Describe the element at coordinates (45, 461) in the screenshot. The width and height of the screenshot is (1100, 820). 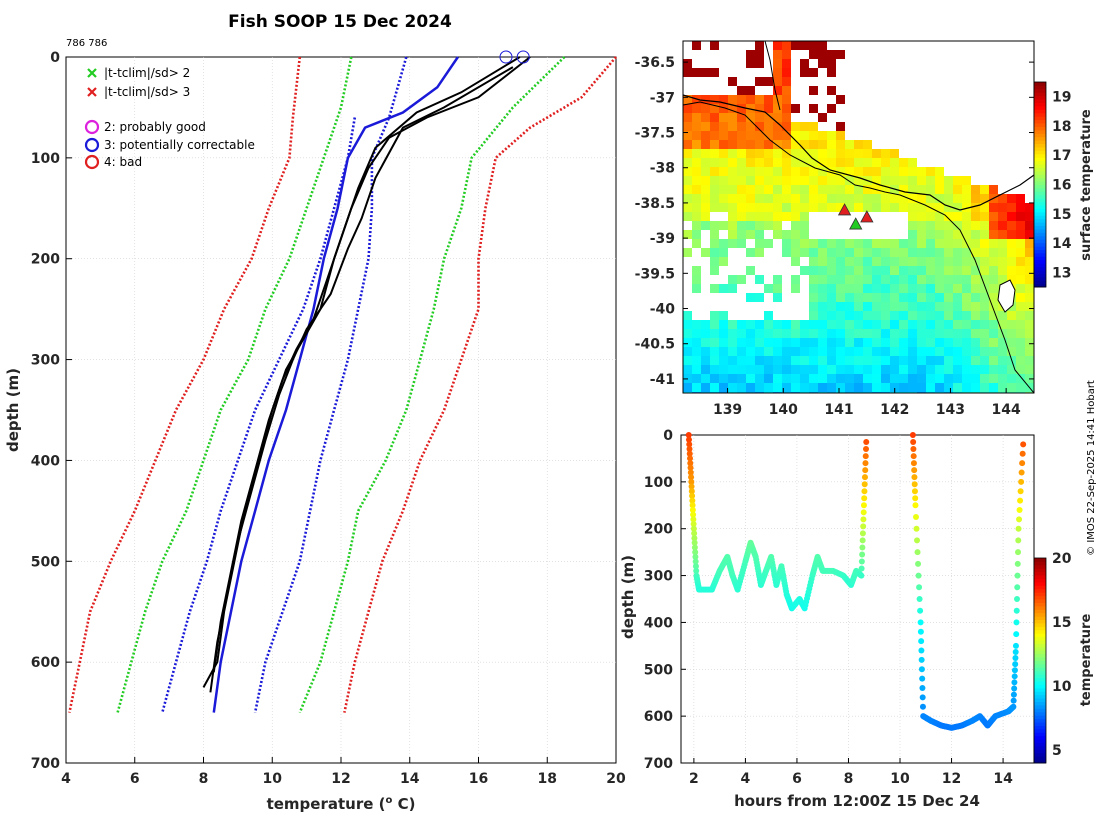
I see `y-tick-label: 400` at that location.